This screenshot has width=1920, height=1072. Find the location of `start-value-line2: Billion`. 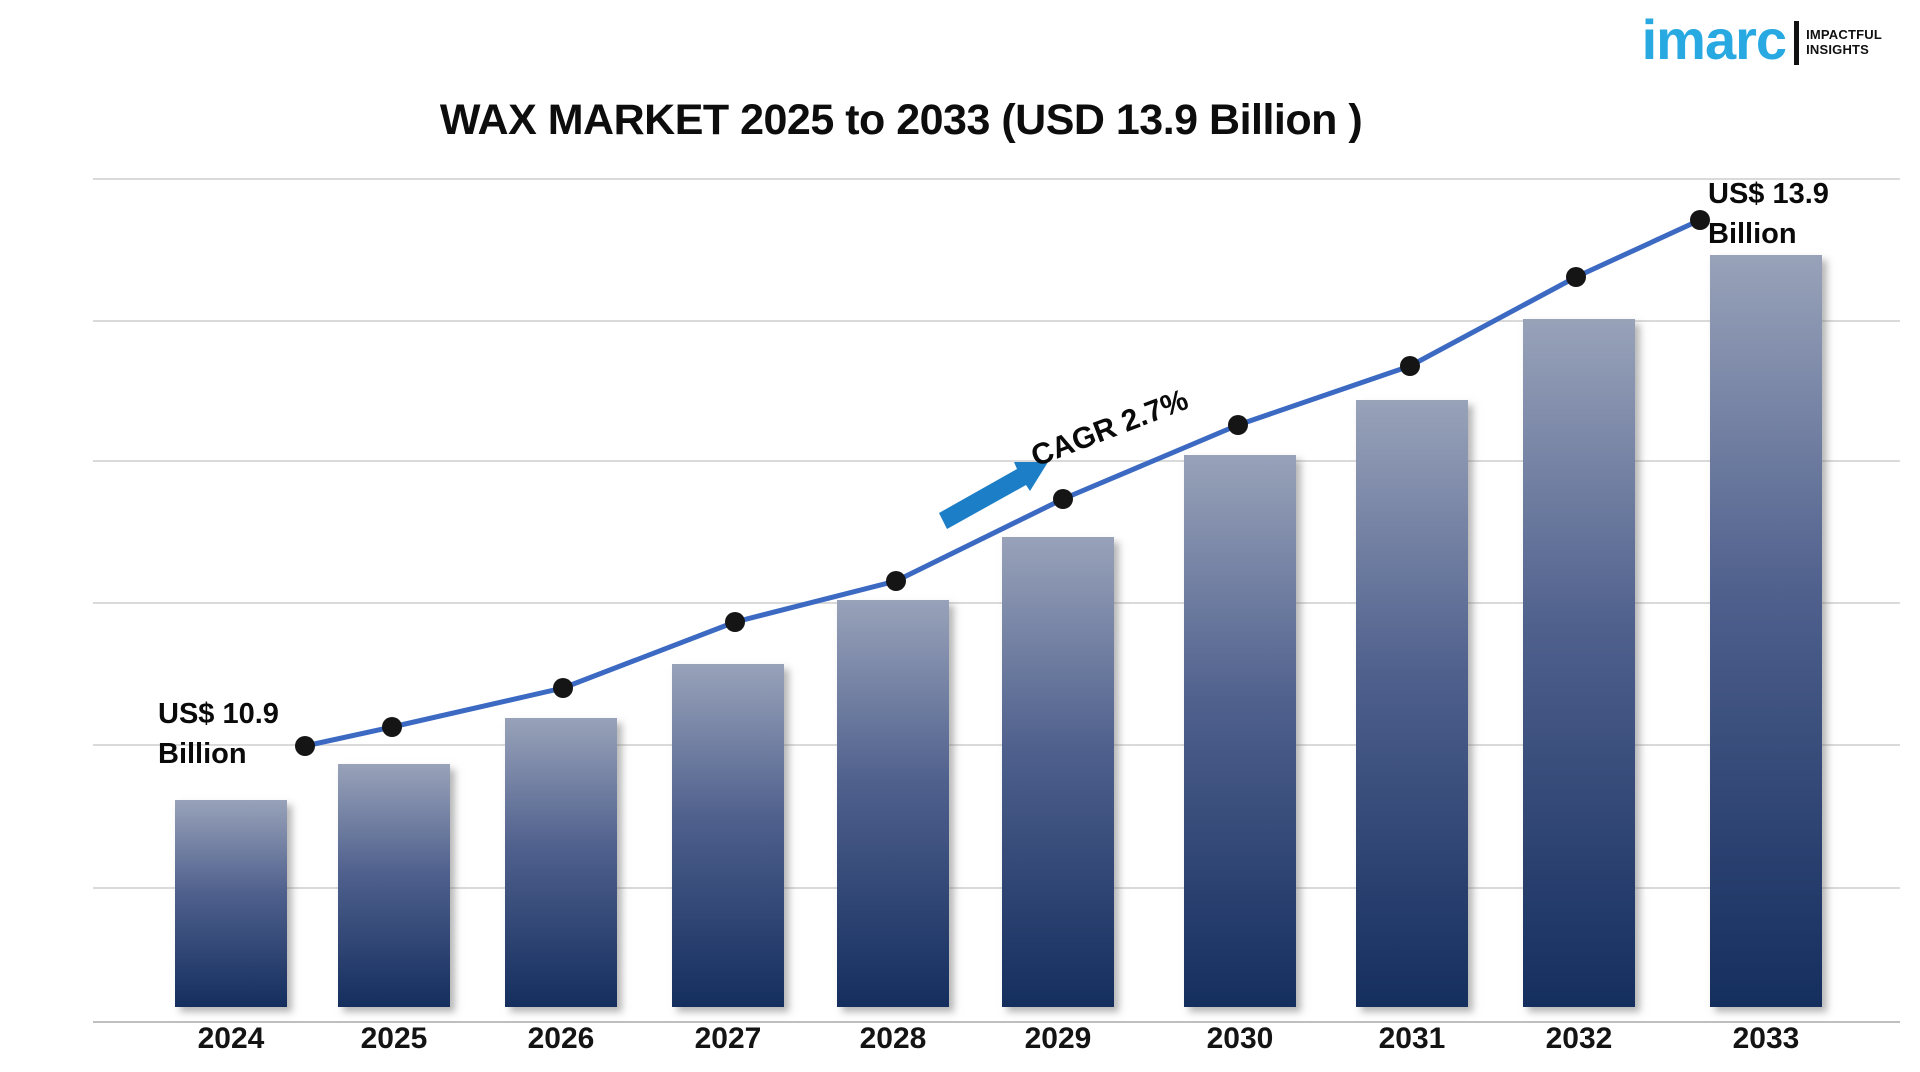

start-value-line2: Billion is located at coordinates (202, 754).